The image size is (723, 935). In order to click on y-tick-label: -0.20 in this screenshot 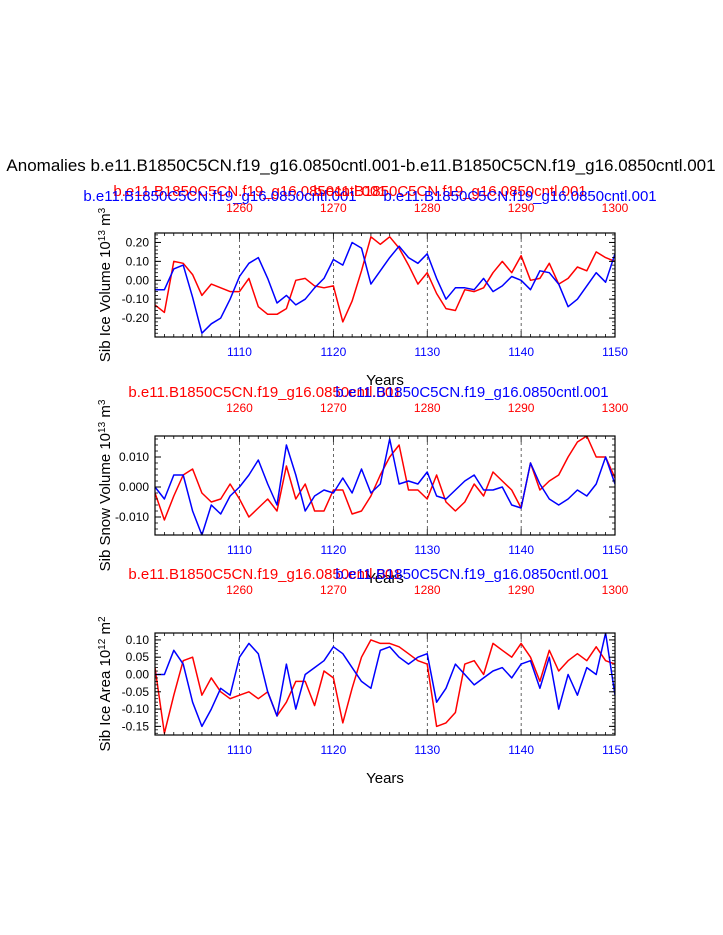, I will do `click(136, 318)`.